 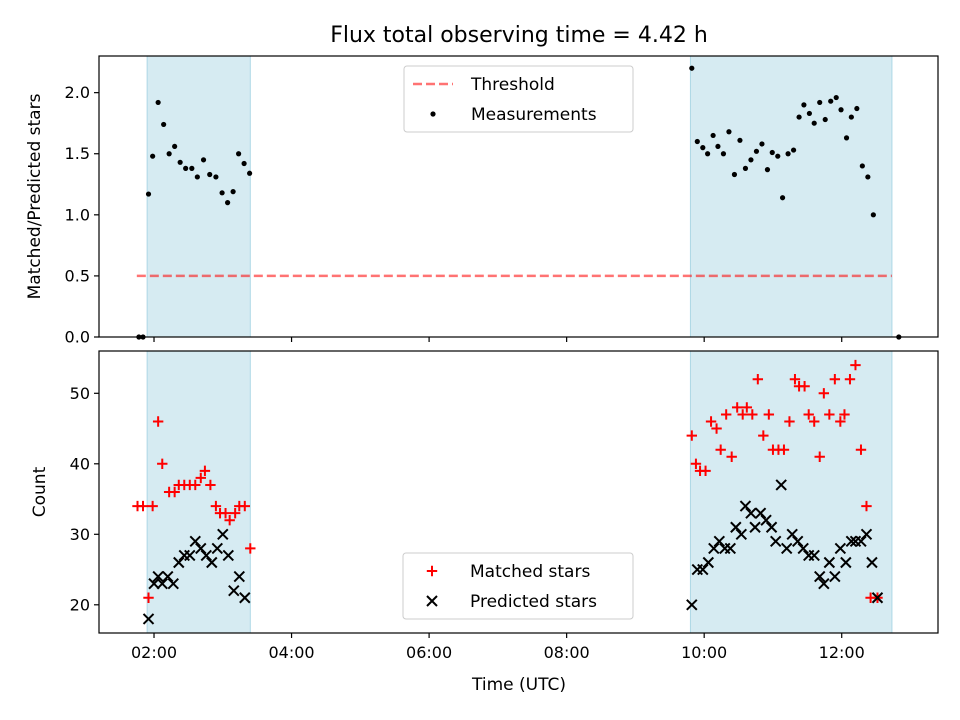 What do you see at coordinates (518, 586) in the screenshot?
I see `legend: Matched stars Predicted stars` at bounding box center [518, 586].